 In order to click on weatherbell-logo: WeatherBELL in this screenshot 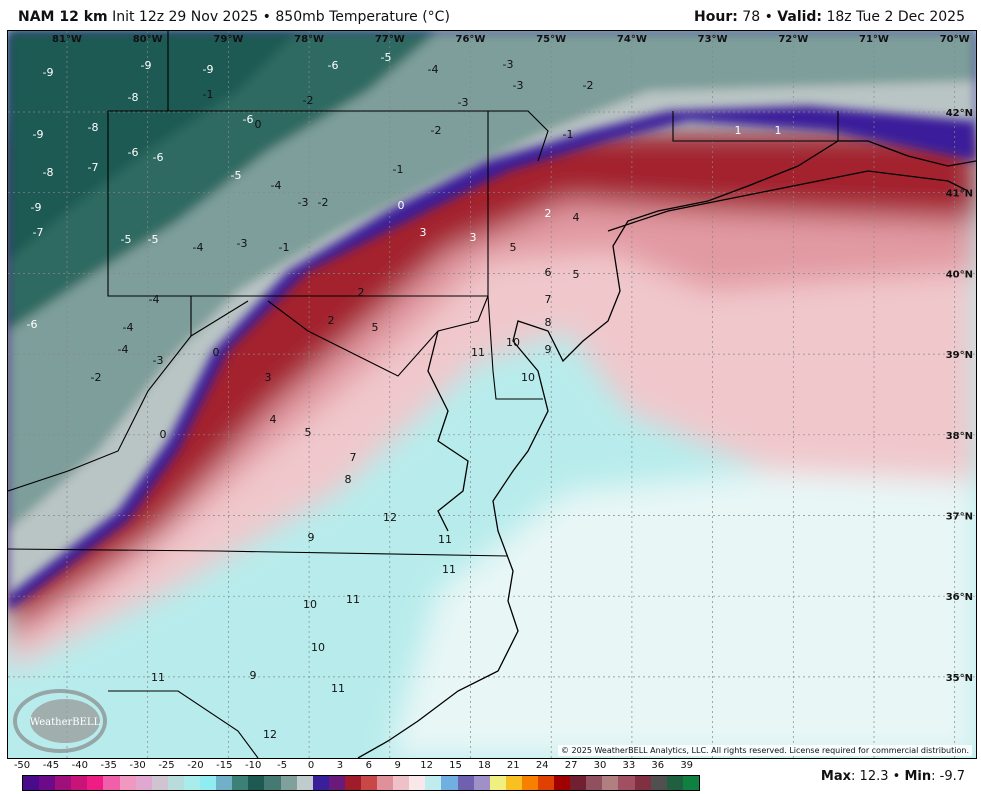, I will do `click(60, 721)`.